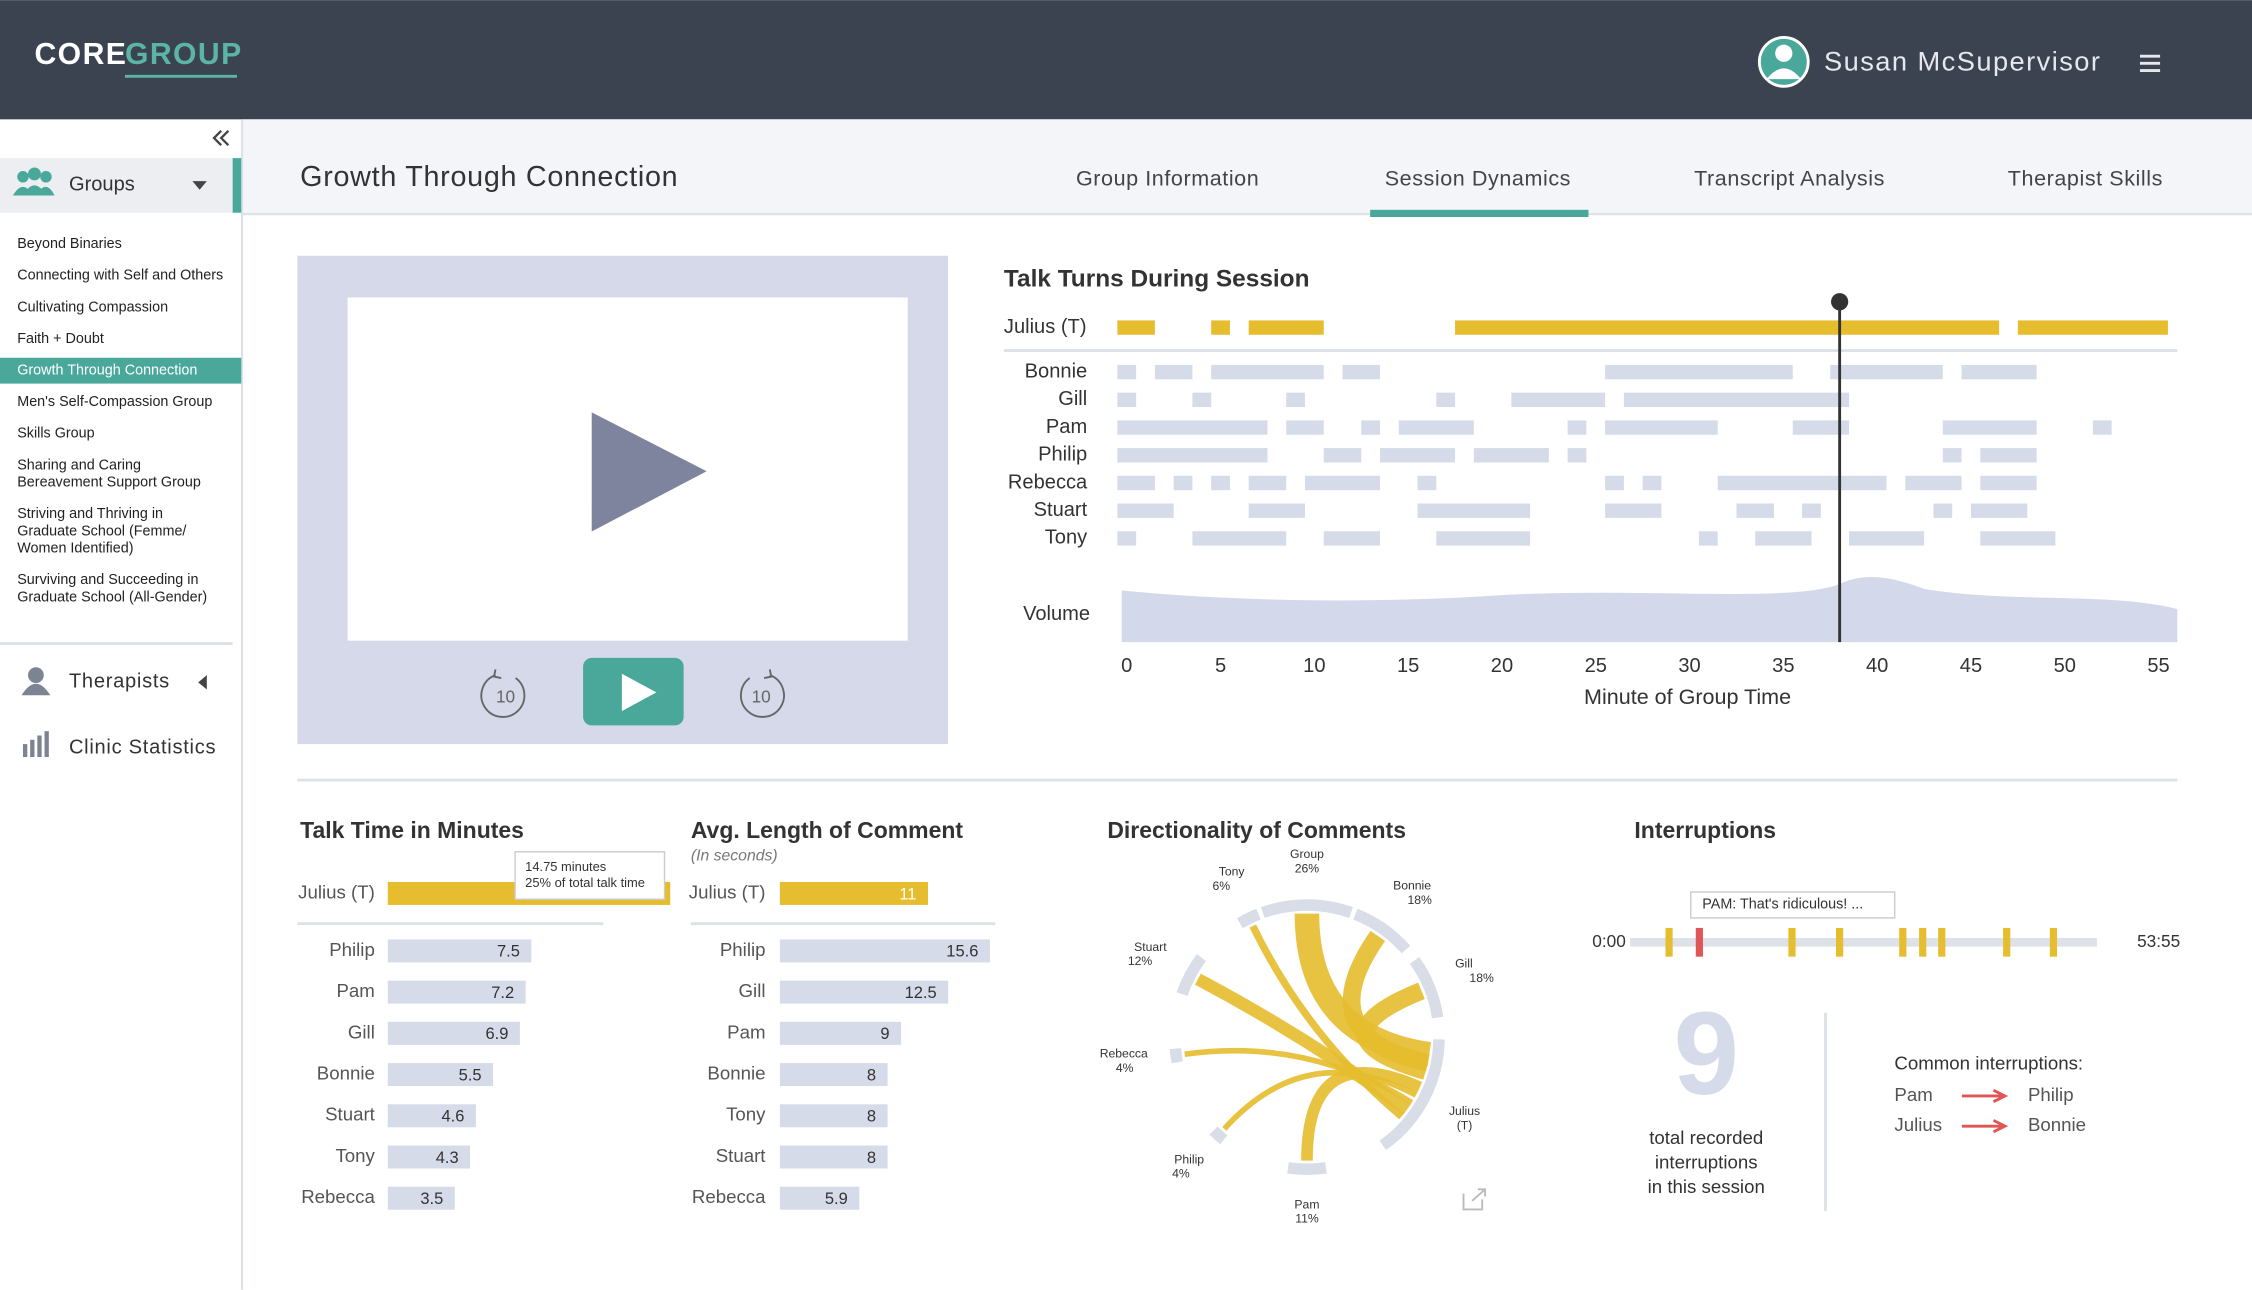 The height and width of the screenshot is (1290, 2252). I want to click on avatar-head, so click(1784, 53).